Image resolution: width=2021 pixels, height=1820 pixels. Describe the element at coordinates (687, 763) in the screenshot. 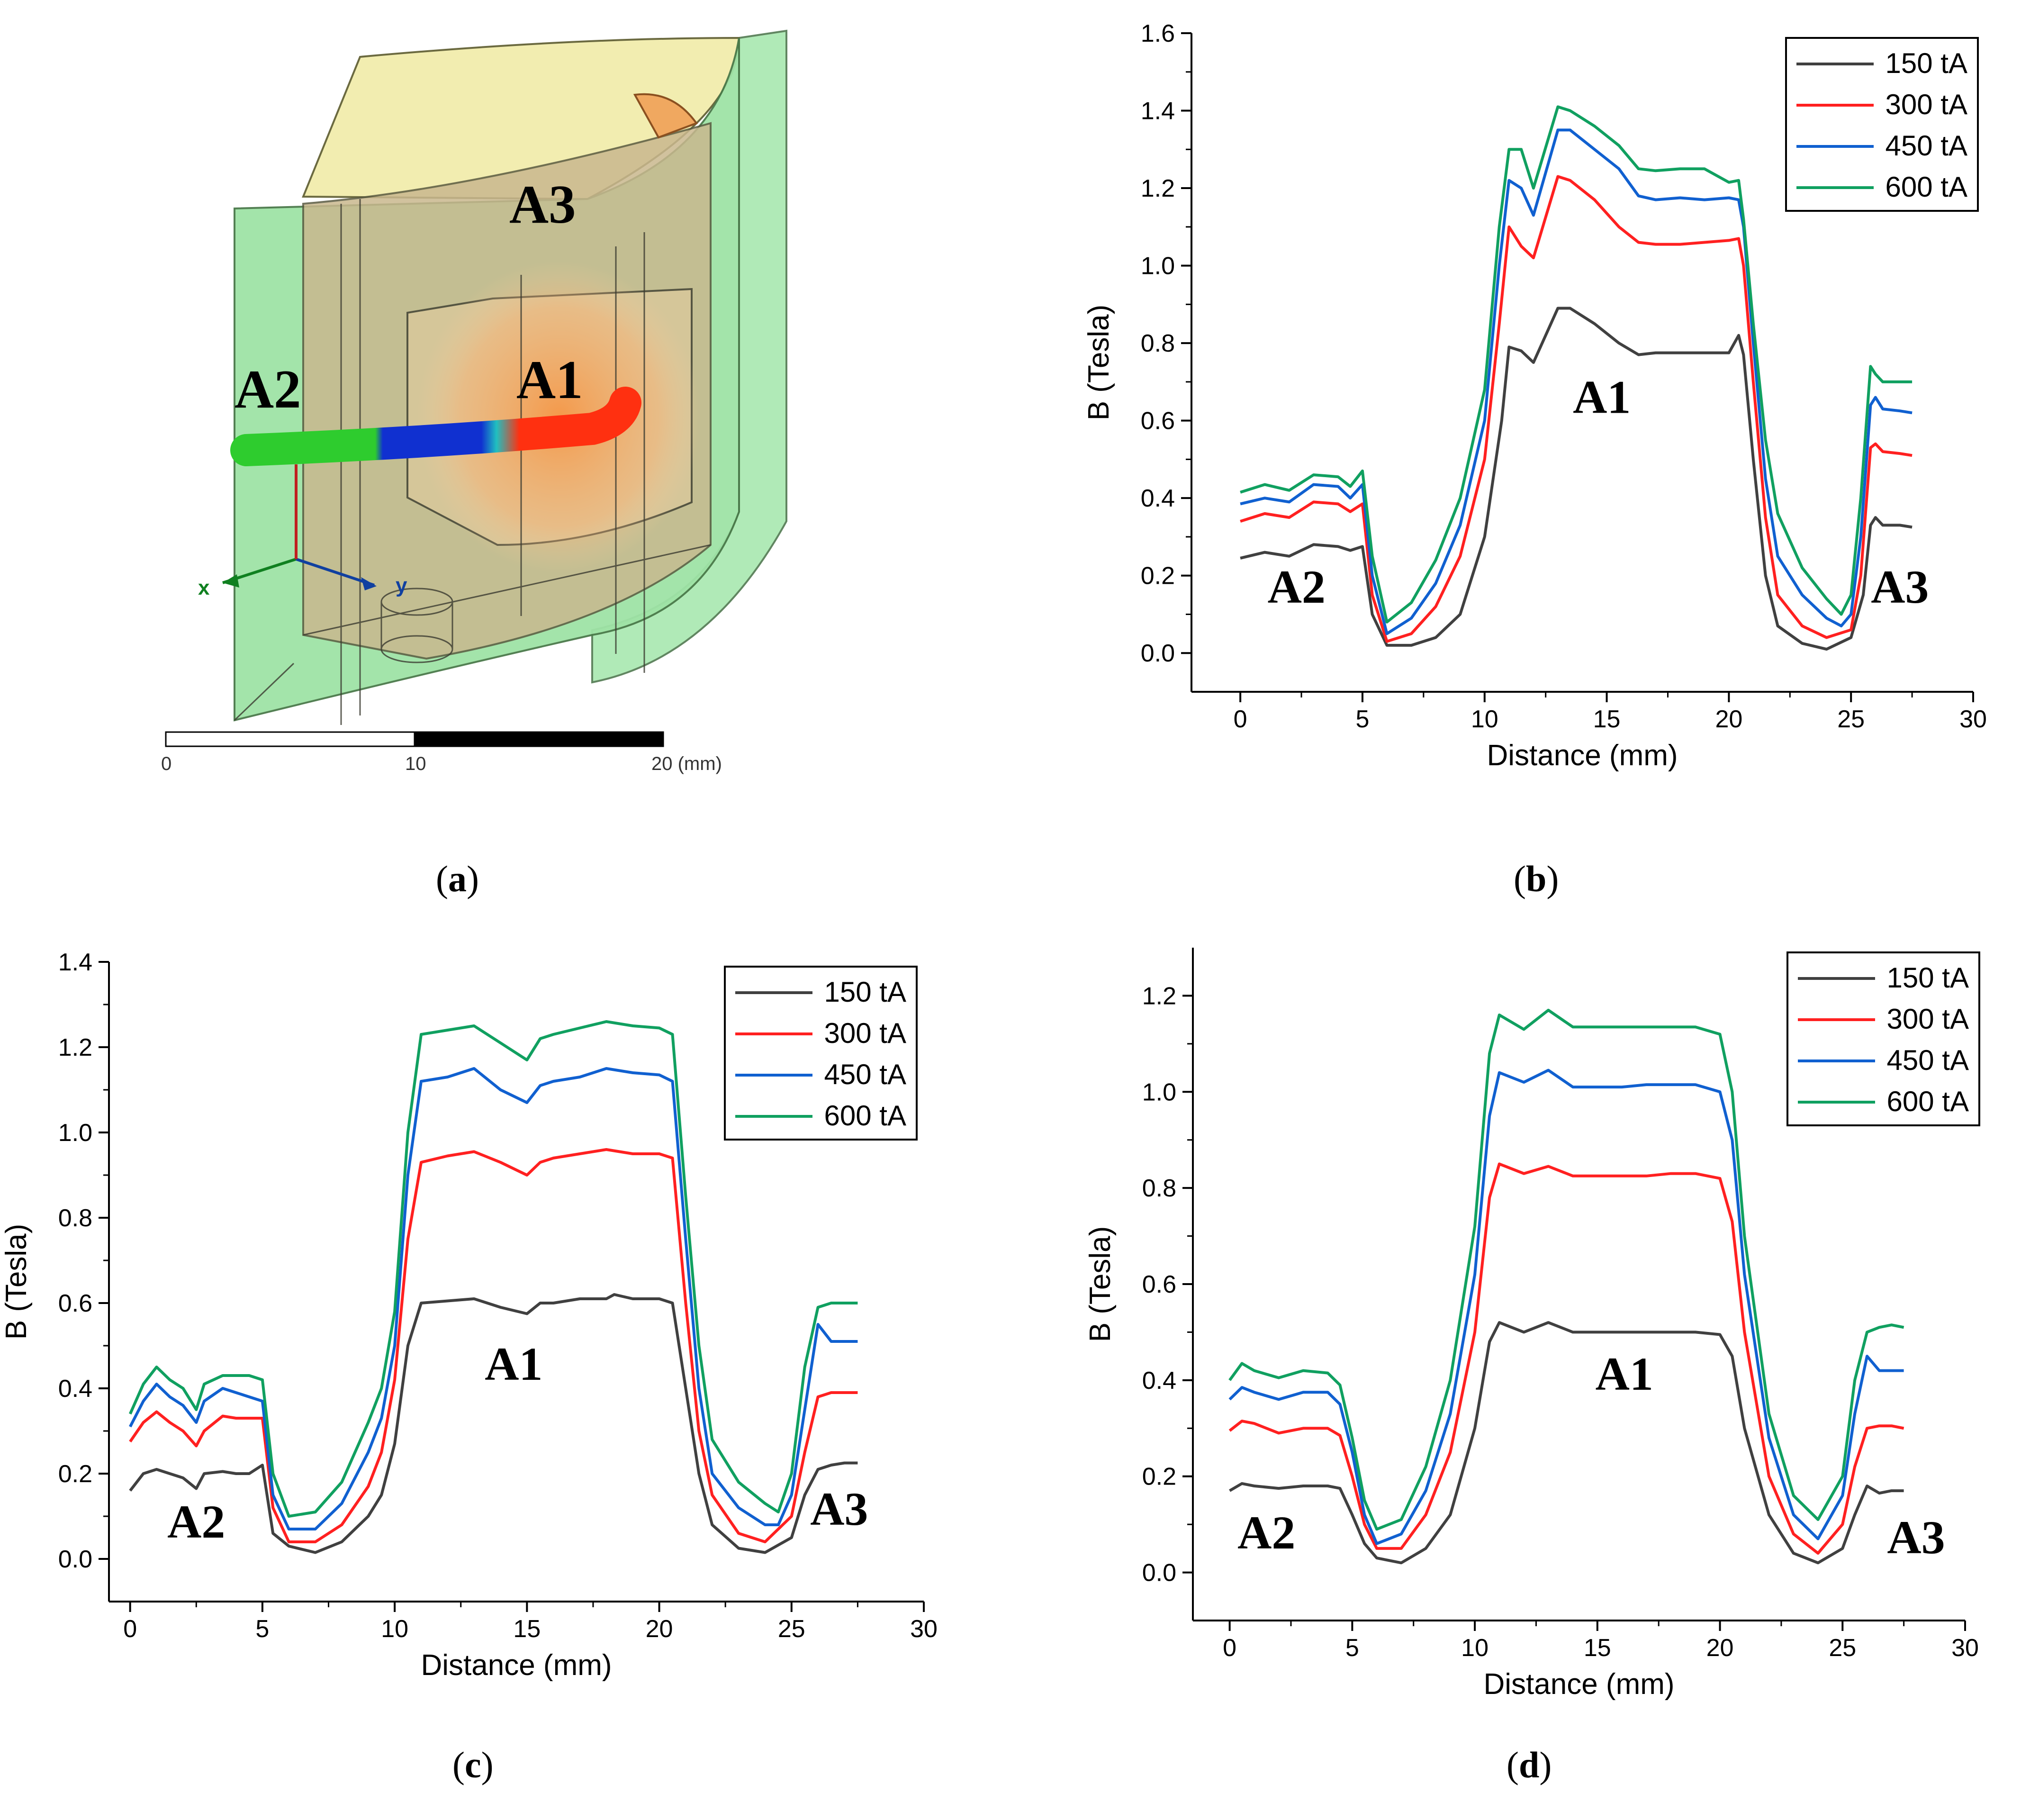

I see `scale-tick-20: 20 (mm)` at that location.